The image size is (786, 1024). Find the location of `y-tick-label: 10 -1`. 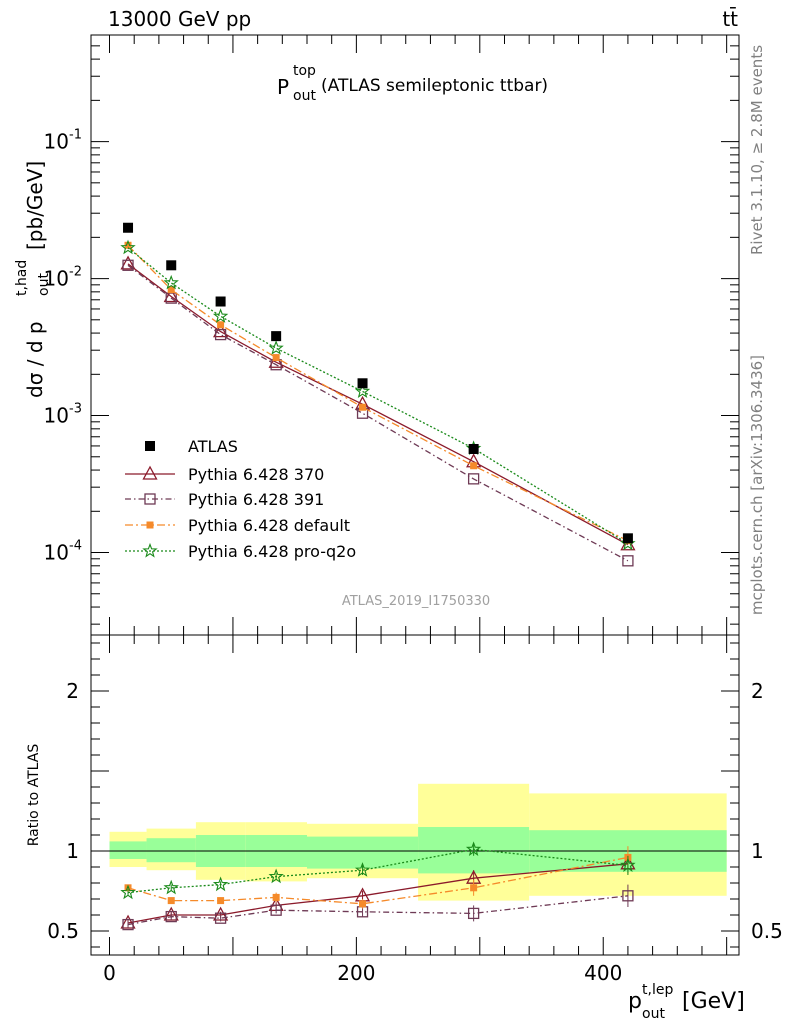

y-tick-label: 10 -1 is located at coordinates (63, 141).